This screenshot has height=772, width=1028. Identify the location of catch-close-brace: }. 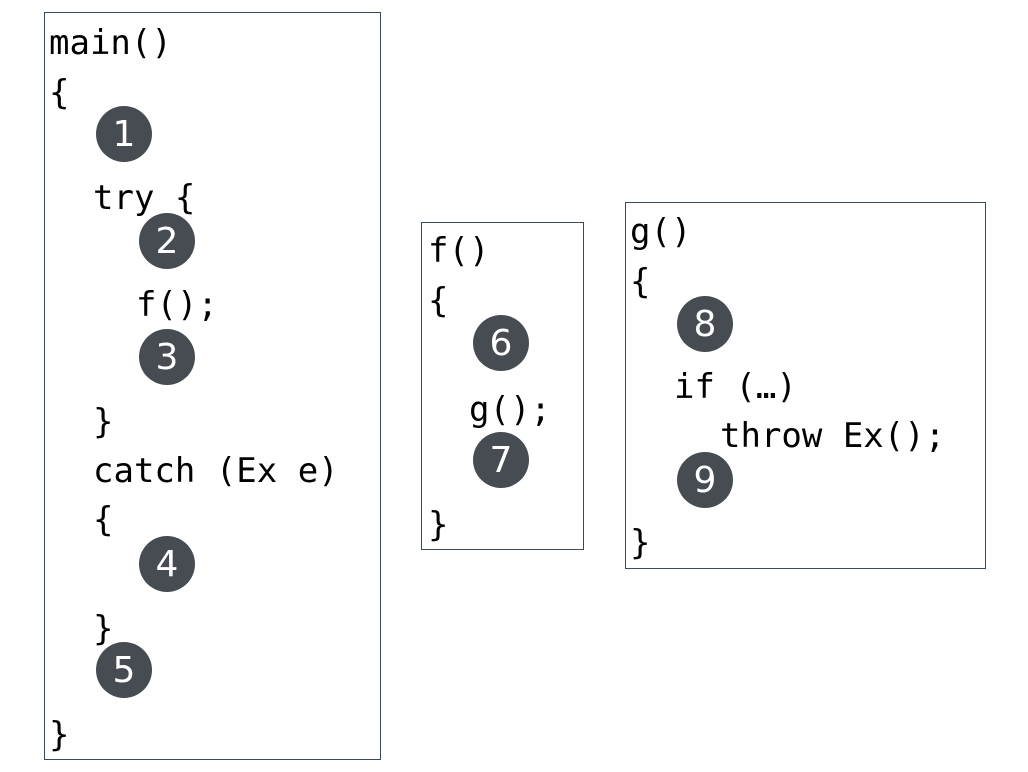
(103, 629).